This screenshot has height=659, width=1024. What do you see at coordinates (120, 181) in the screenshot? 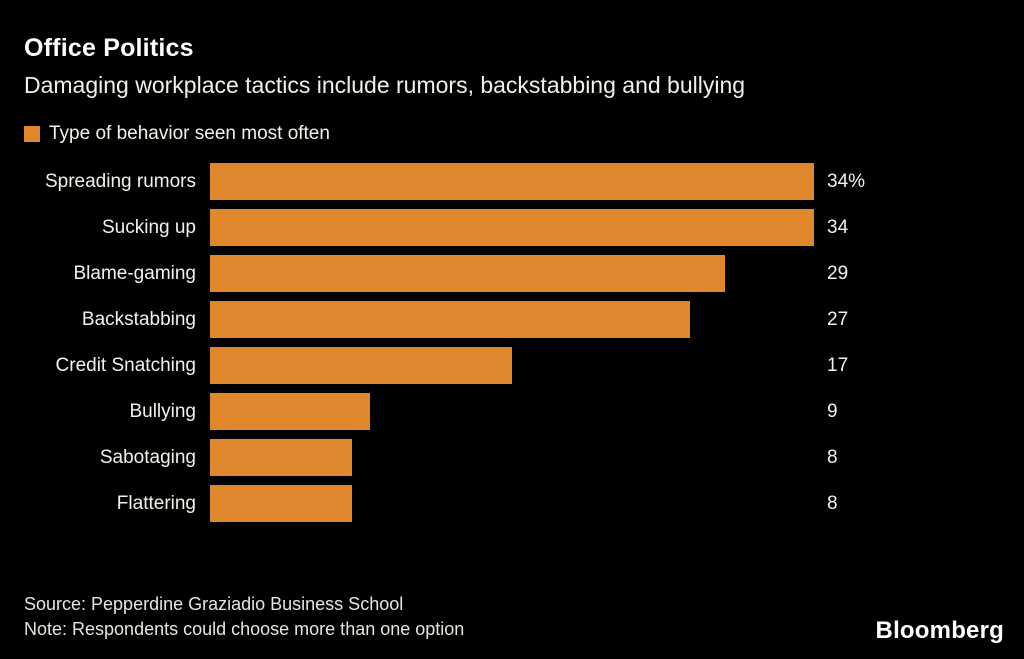
I see `bar-category-label: Spreading rumors` at bounding box center [120, 181].